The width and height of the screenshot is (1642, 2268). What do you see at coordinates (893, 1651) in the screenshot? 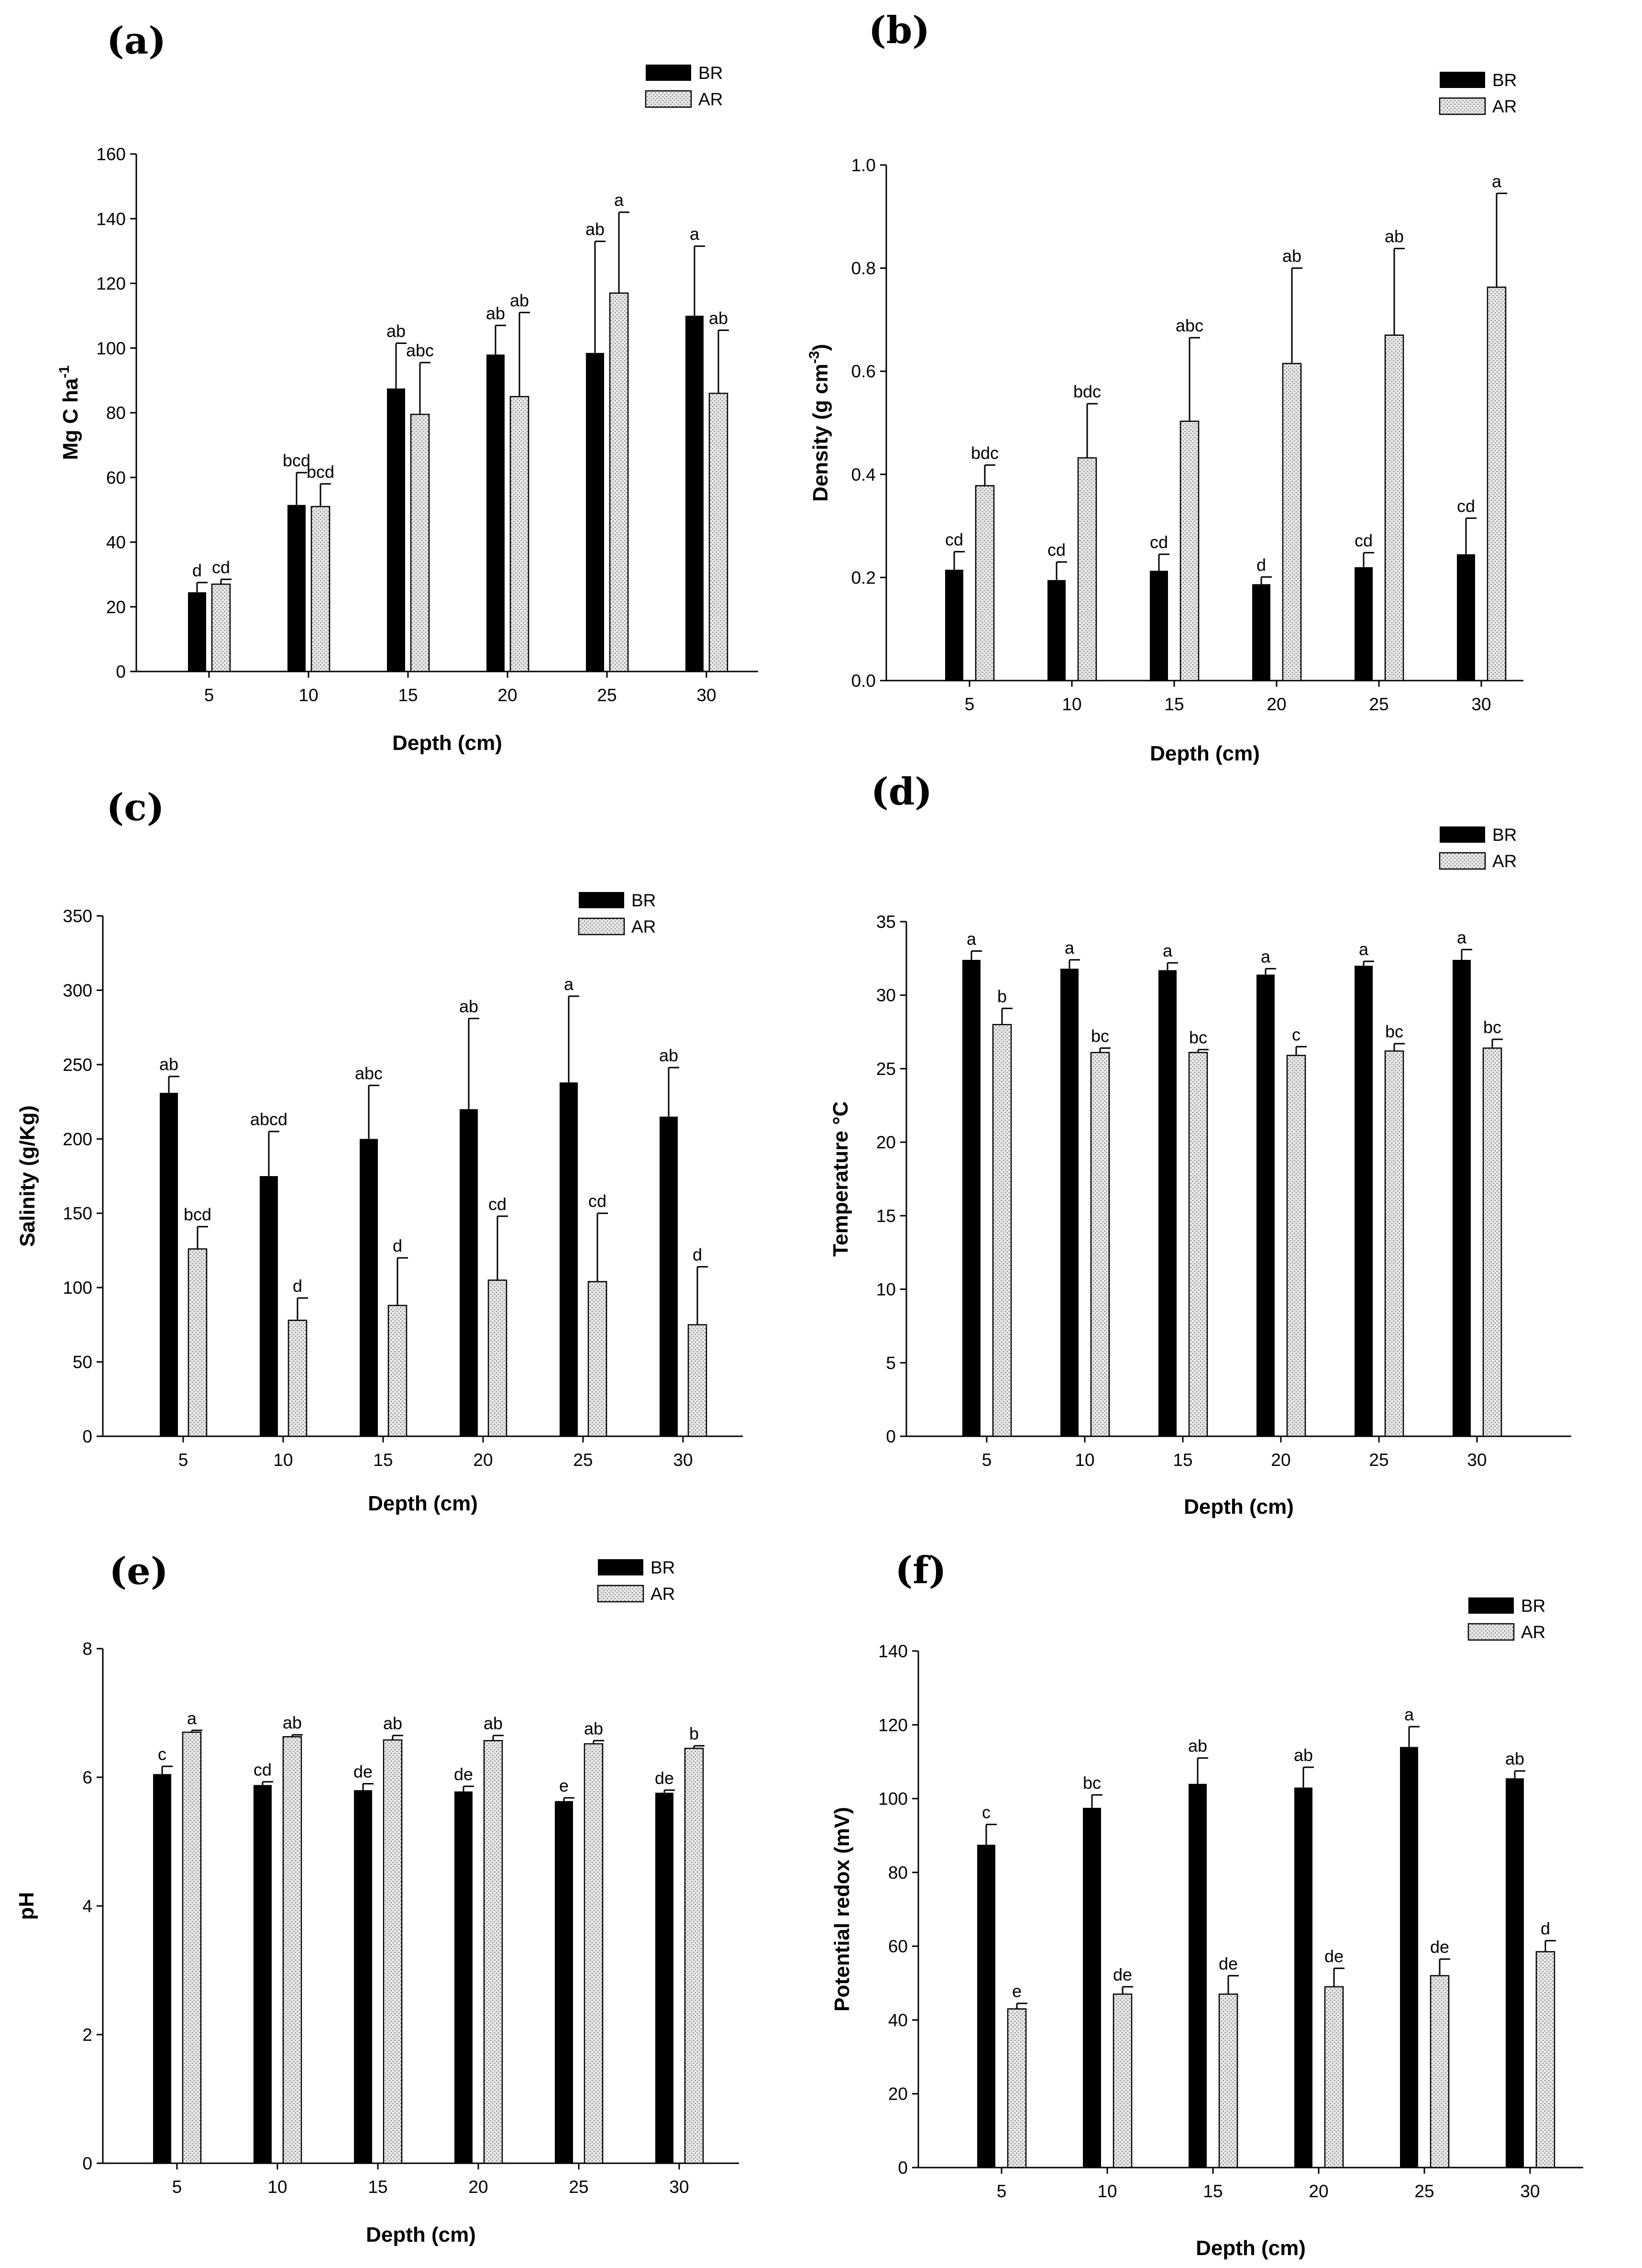
I see `y-tick-label: 140` at bounding box center [893, 1651].